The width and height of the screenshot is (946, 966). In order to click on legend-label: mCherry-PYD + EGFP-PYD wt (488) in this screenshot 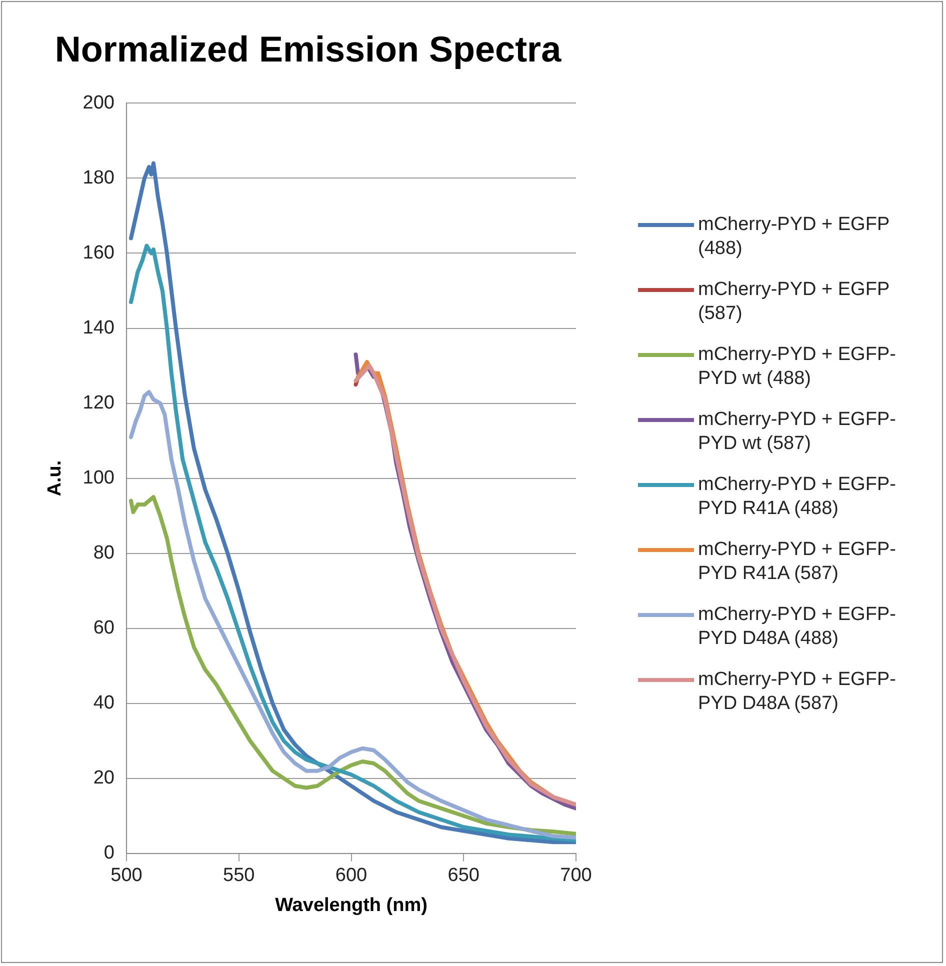, I will do `click(797, 367)`.